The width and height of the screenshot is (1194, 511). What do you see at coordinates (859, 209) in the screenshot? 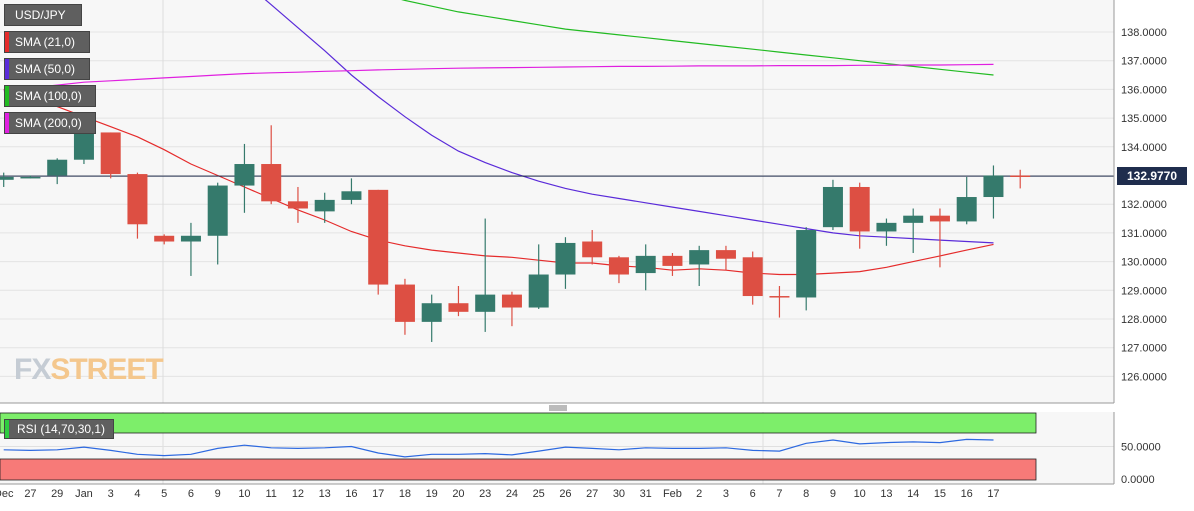
I see `candle-32-body` at bounding box center [859, 209].